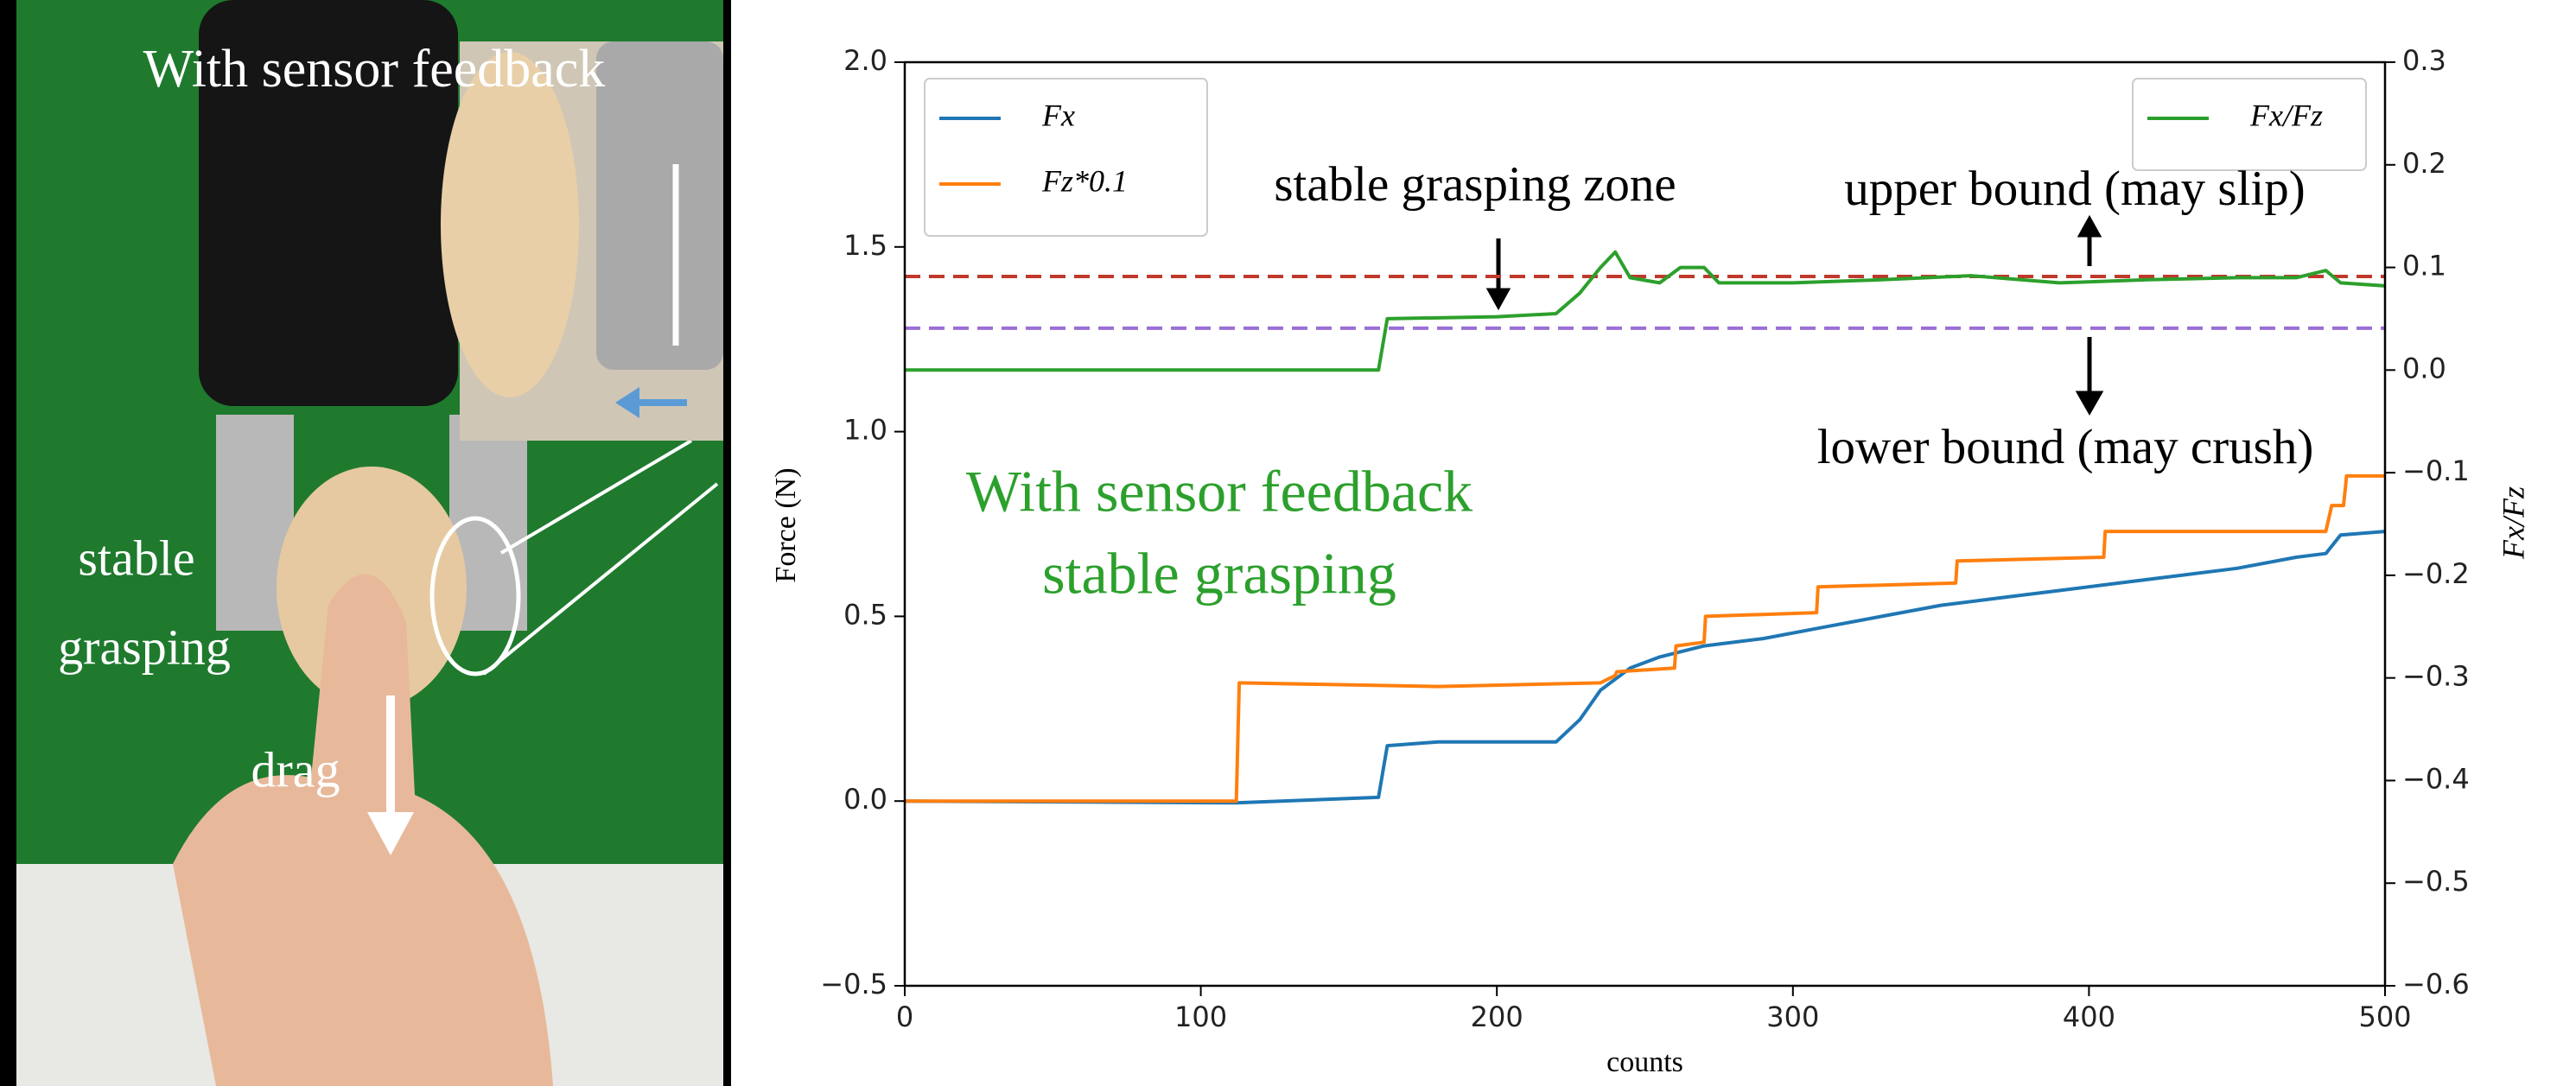 The image size is (2576, 1086). Describe the element at coordinates (865, 60) in the screenshot. I see `y-tick-label: 2.0` at that location.